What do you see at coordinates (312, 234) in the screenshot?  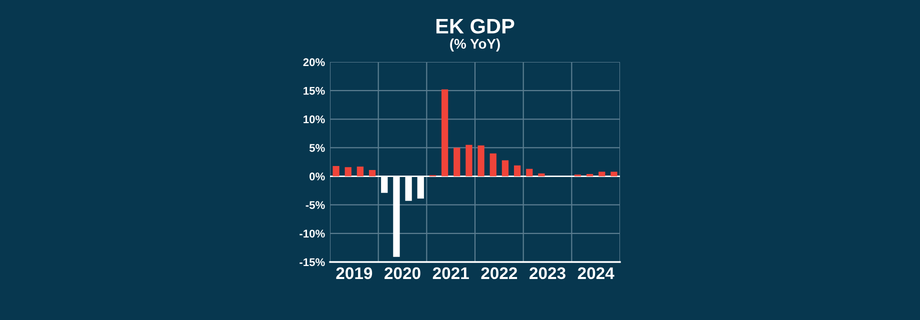 I see `y-tick-label: -10%` at bounding box center [312, 234].